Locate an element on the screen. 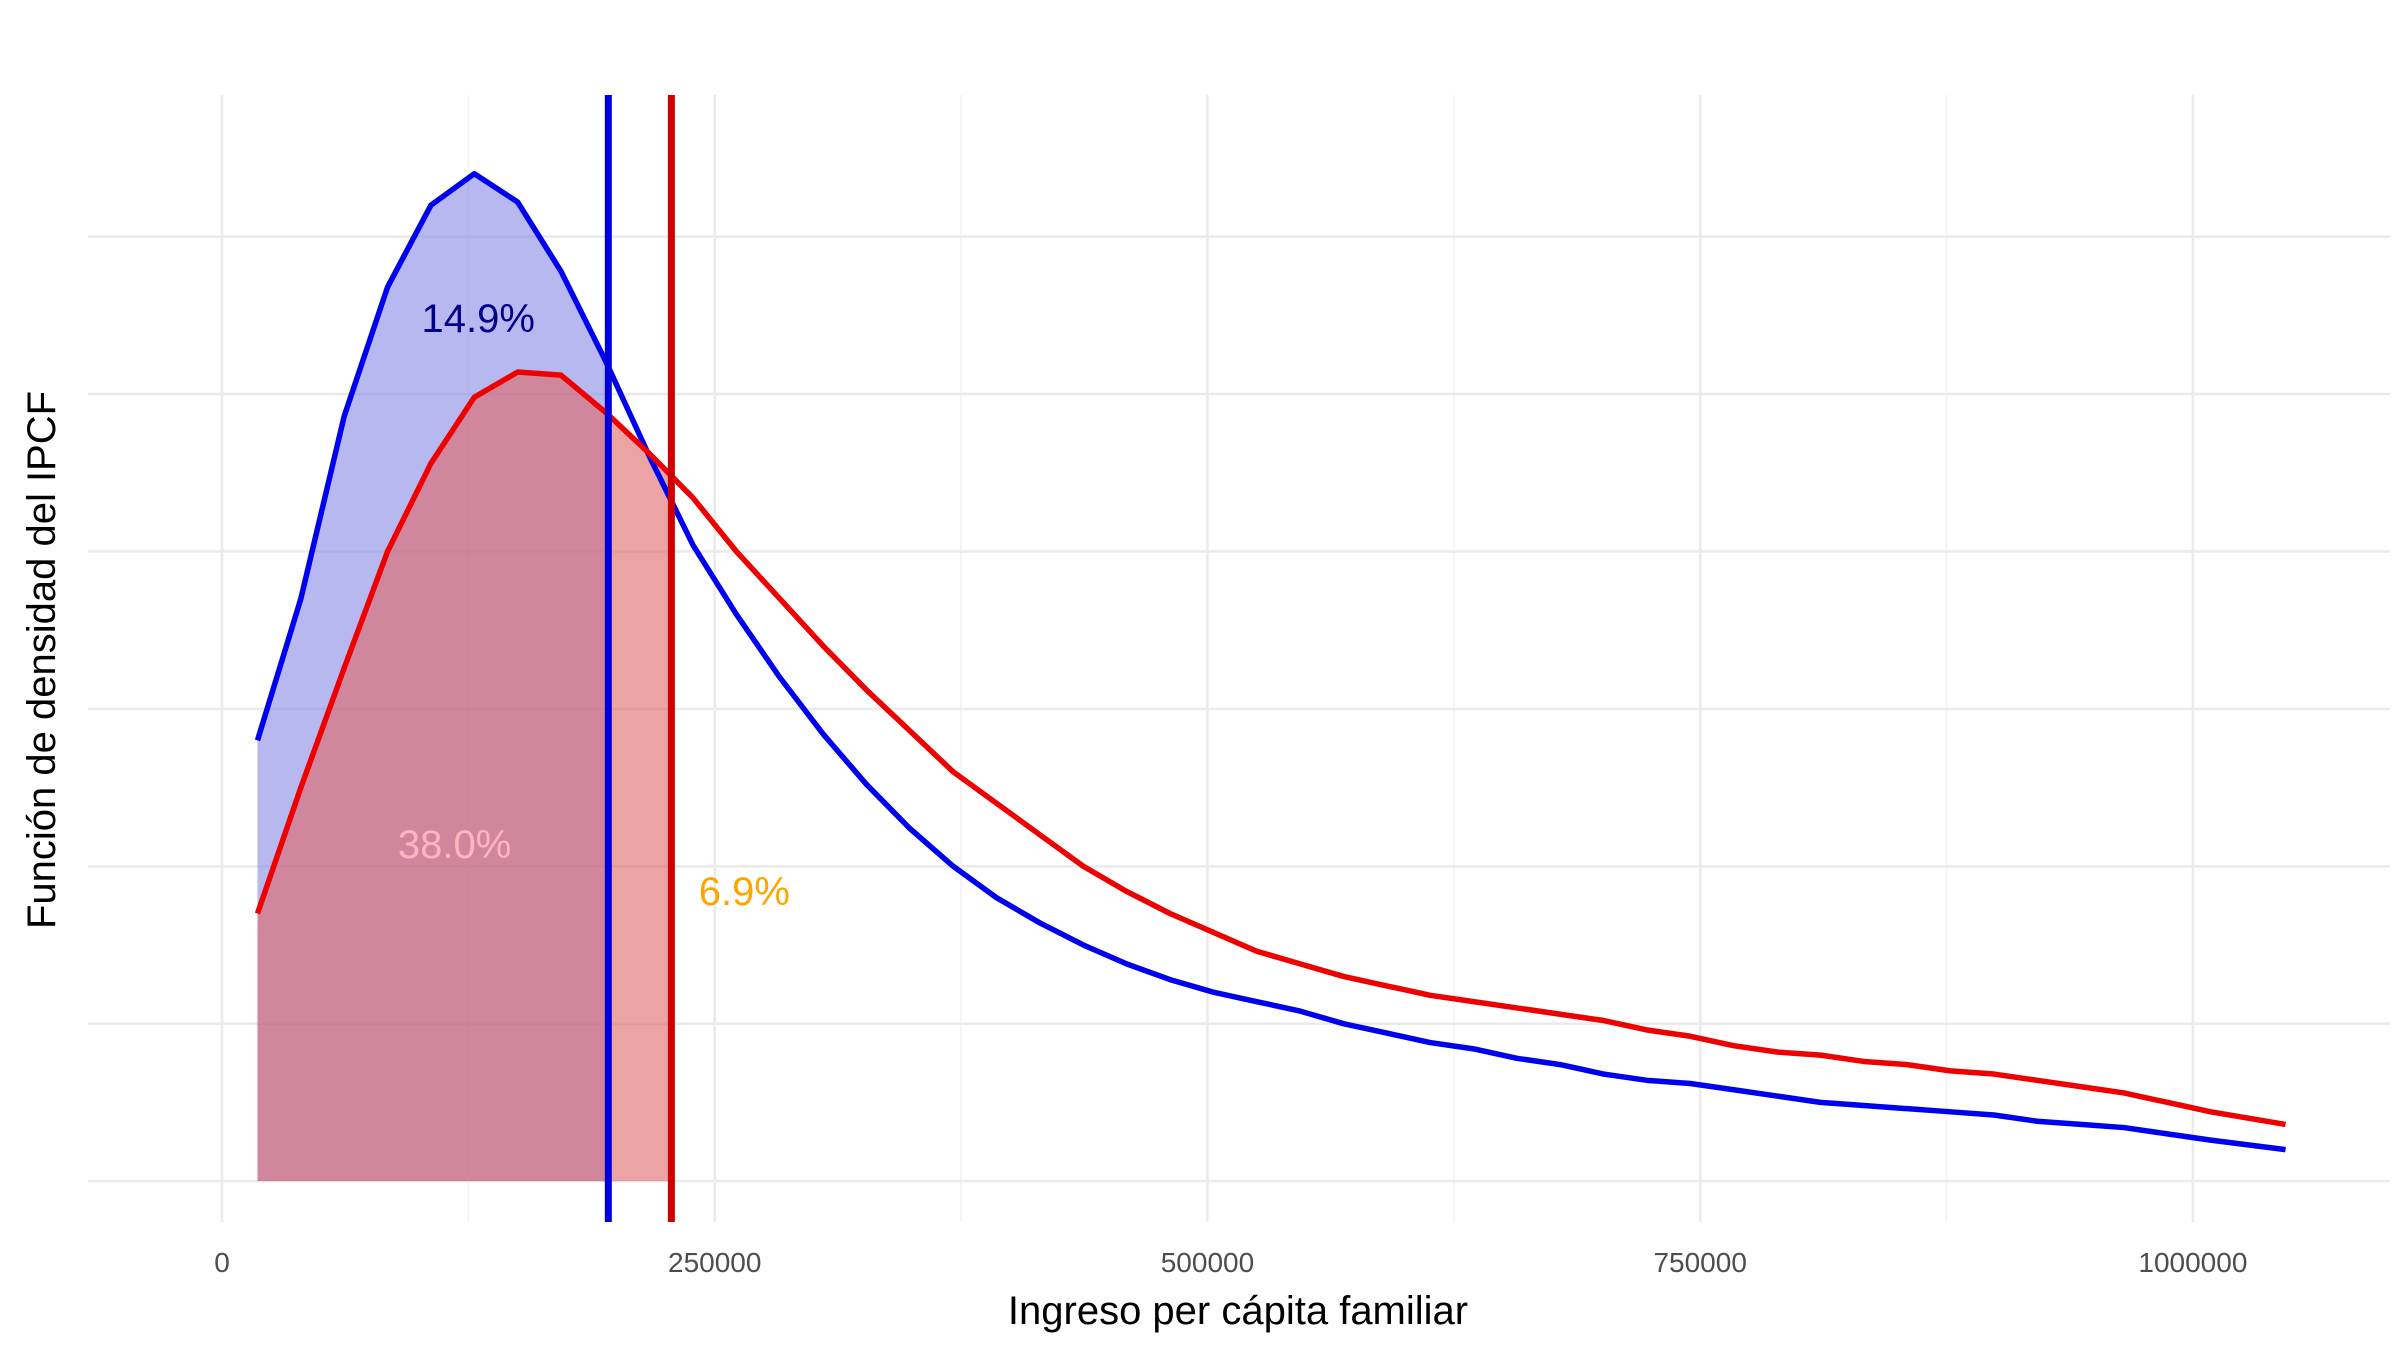 This screenshot has height=1350, width=2400. x-tick-label: 1000000 is located at coordinates (2192, 1262).